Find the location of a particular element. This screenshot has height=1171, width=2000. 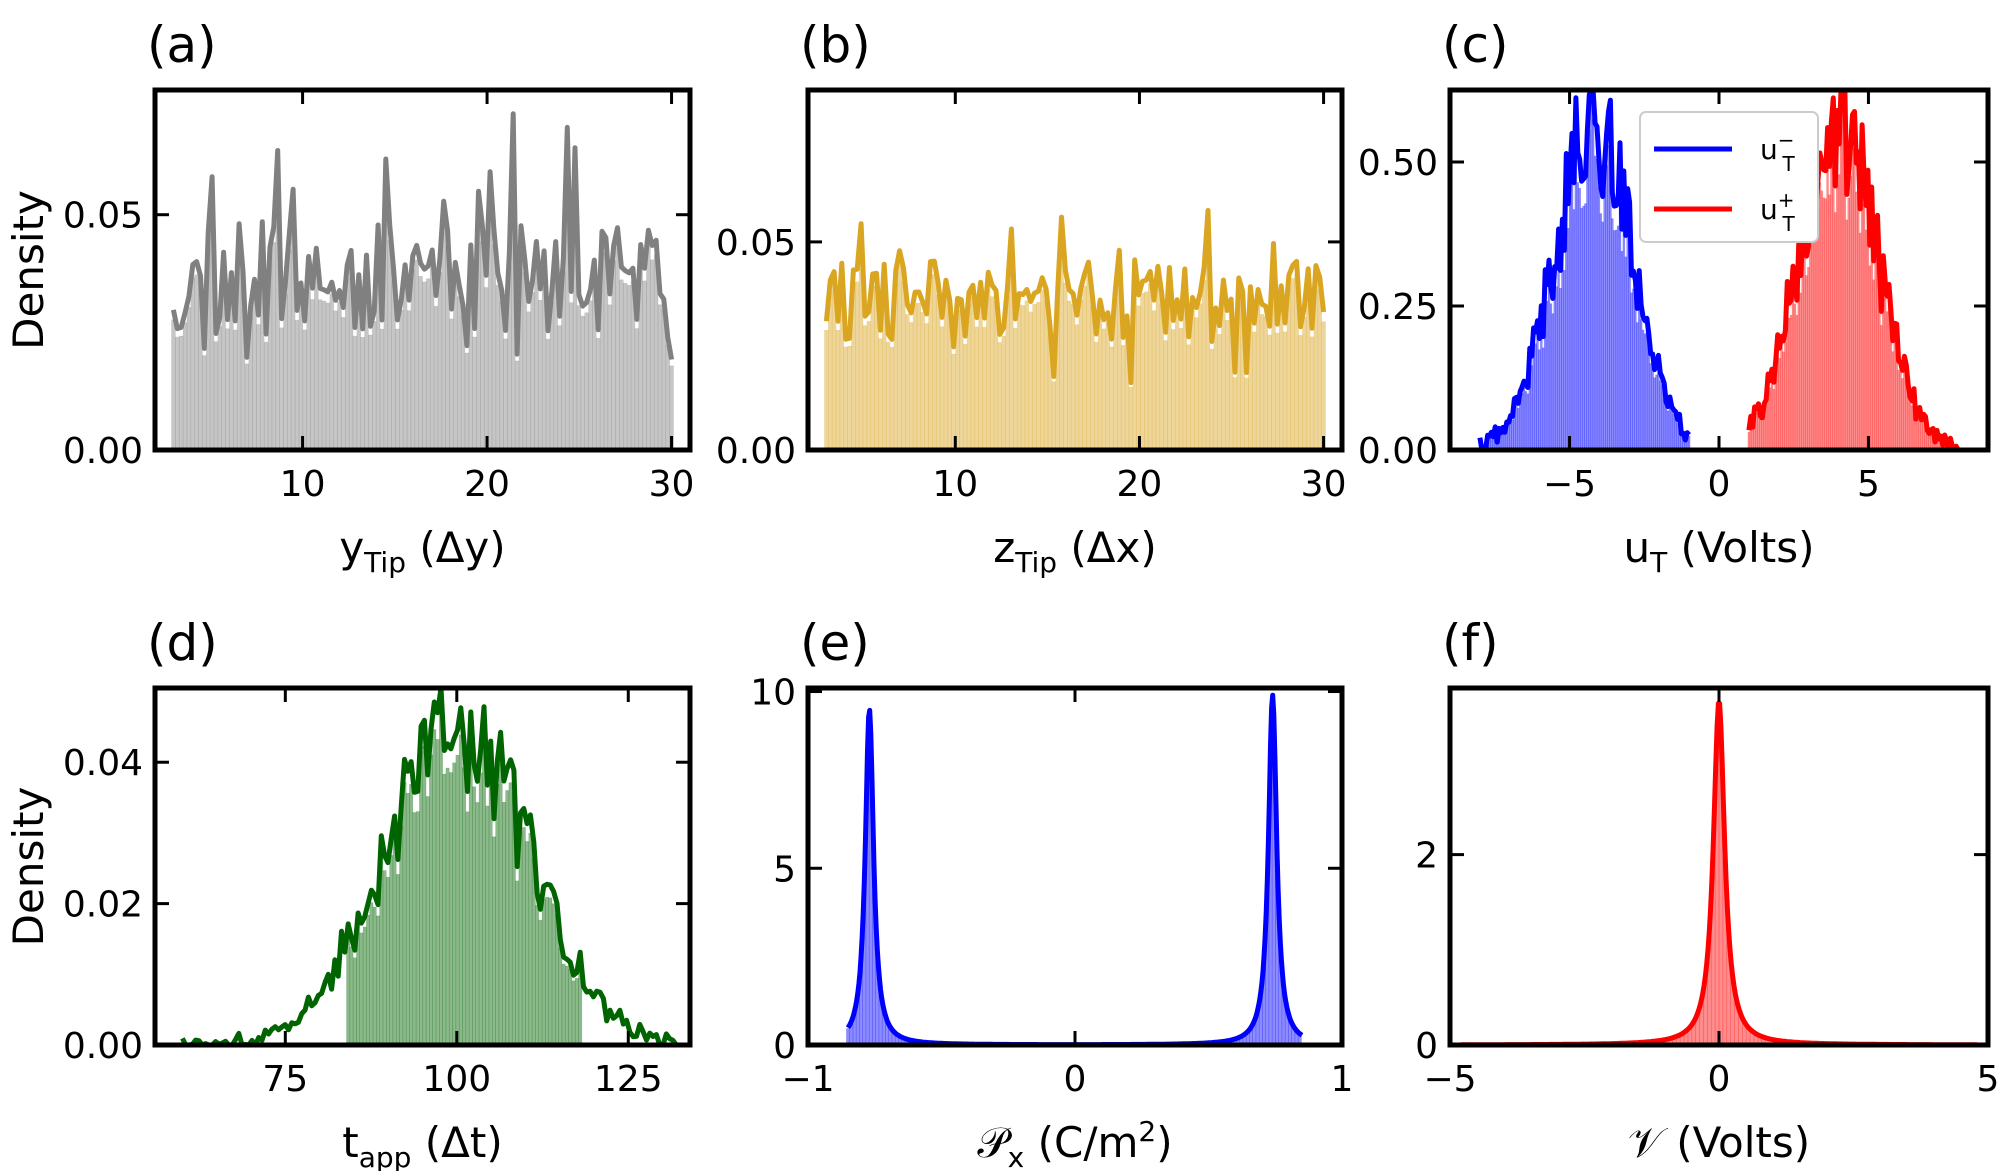

y-tick-label: 0.00 is located at coordinates (103, 1046).